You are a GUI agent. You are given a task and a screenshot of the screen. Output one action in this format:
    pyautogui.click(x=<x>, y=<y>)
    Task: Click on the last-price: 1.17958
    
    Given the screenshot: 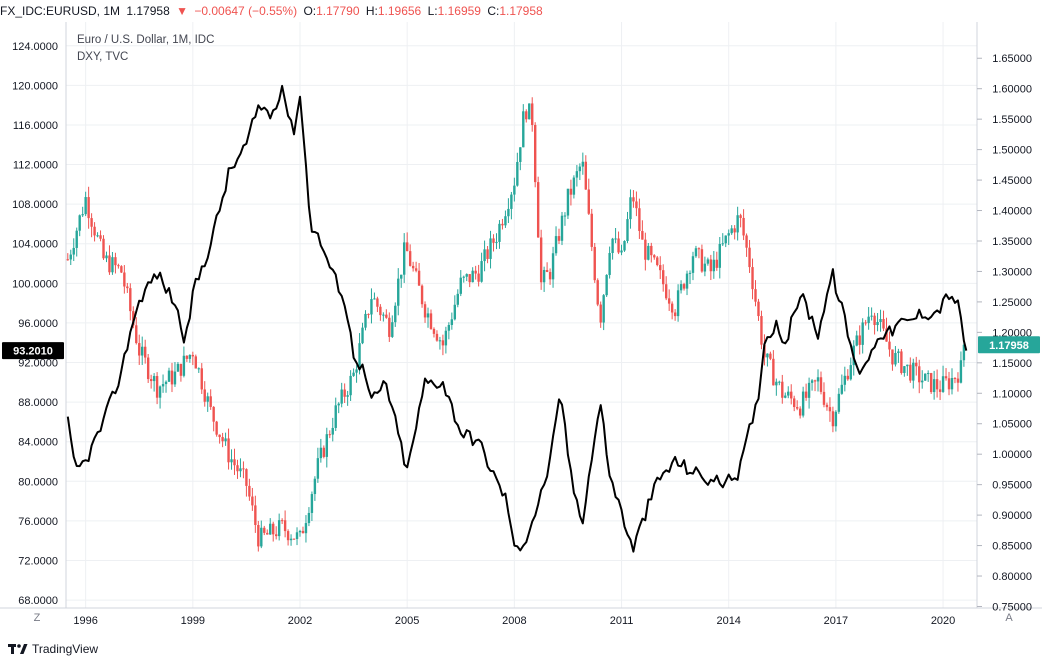 What is the action you would take?
    pyautogui.click(x=148, y=11)
    